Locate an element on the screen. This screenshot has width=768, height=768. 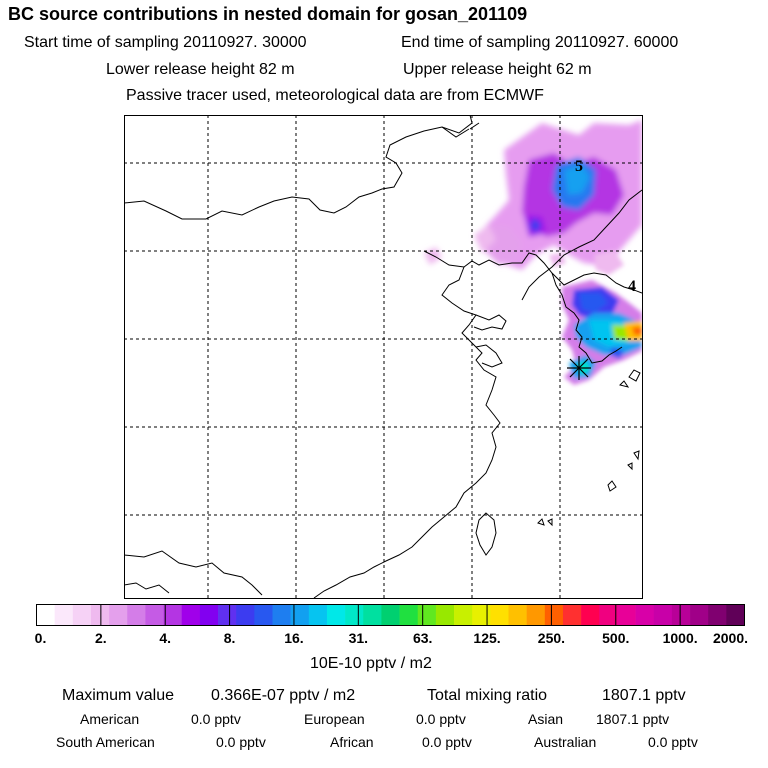
region-name-australian: Australian is located at coordinates (565, 742).